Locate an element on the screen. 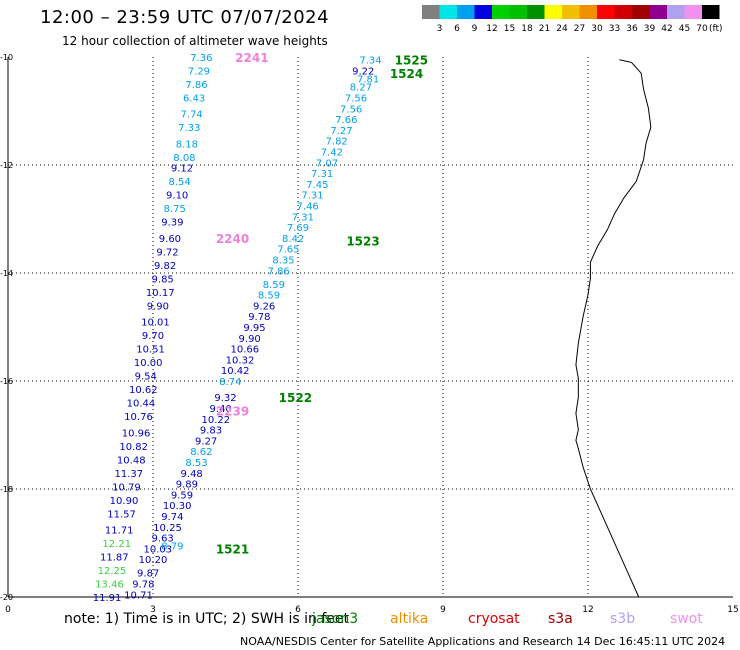 Image resolution: width=740 pixels, height=650 pixels. wave-height-value: 9.72 is located at coordinates (167, 252).